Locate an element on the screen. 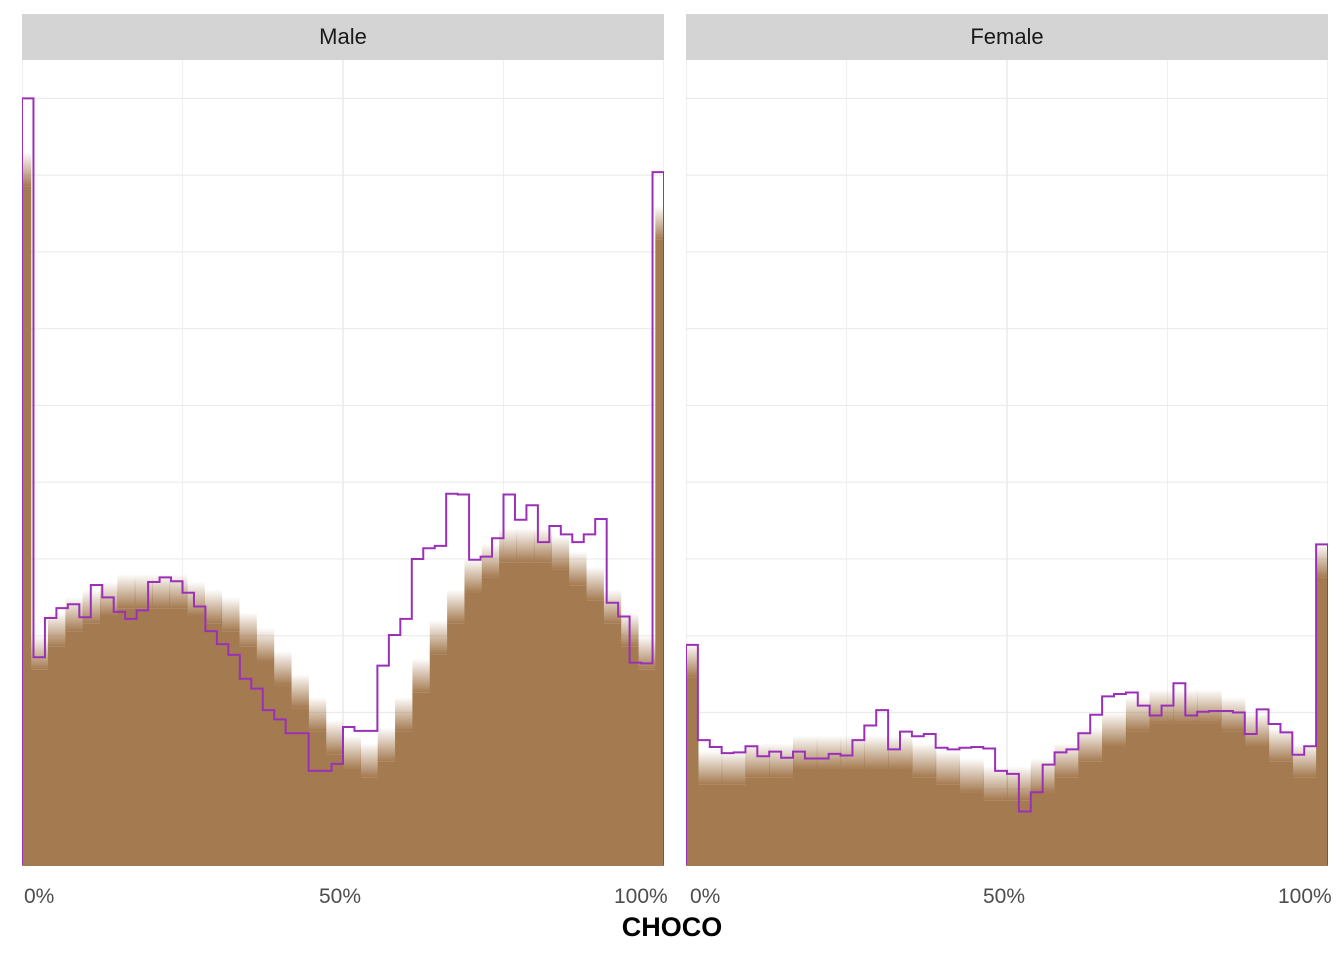  facet-strip-male: Male is located at coordinates (343, 37).